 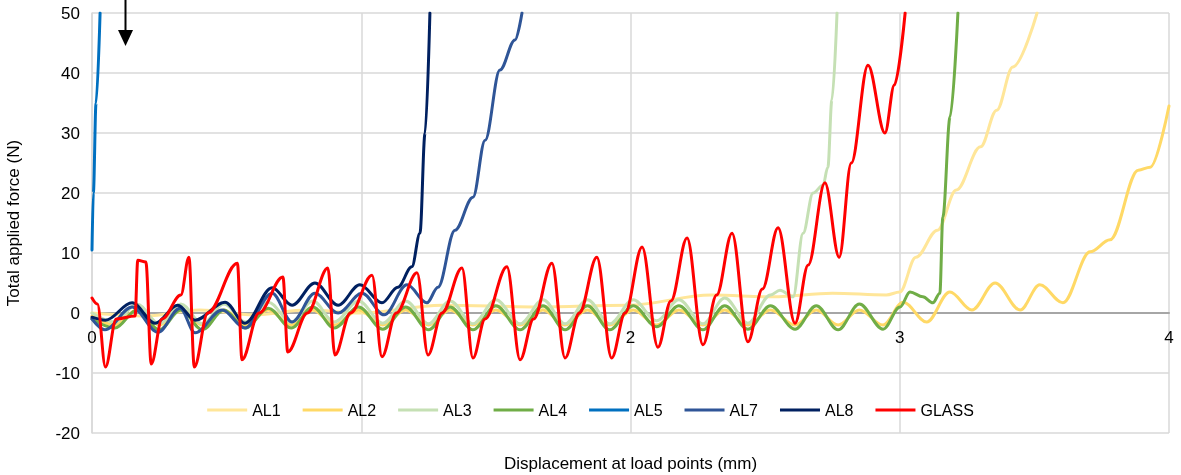 I want to click on y-tick-label: -10, so click(x=67, y=373).